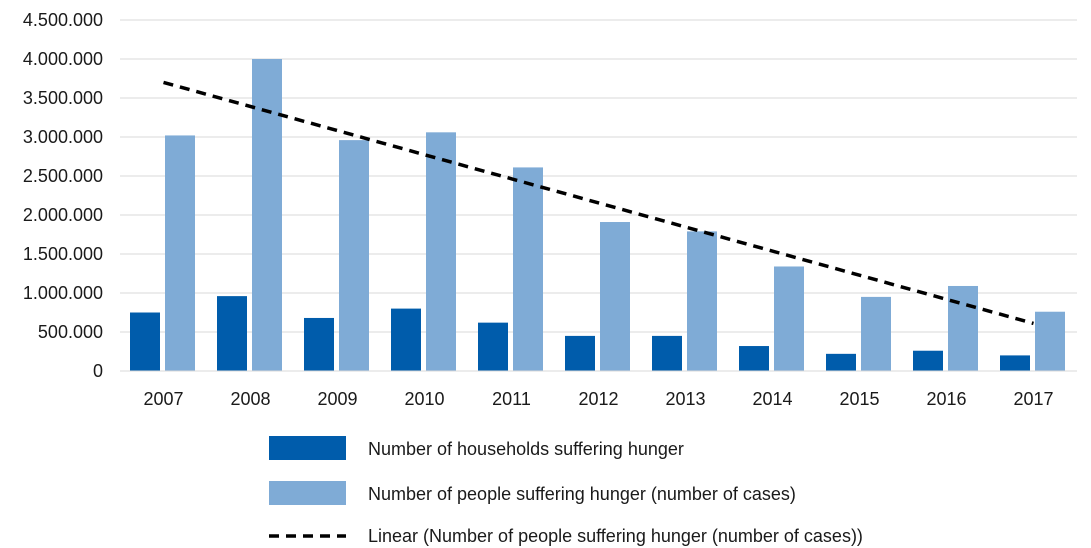  I want to click on y-tick-label: 4.000.000, so click(63, 59).